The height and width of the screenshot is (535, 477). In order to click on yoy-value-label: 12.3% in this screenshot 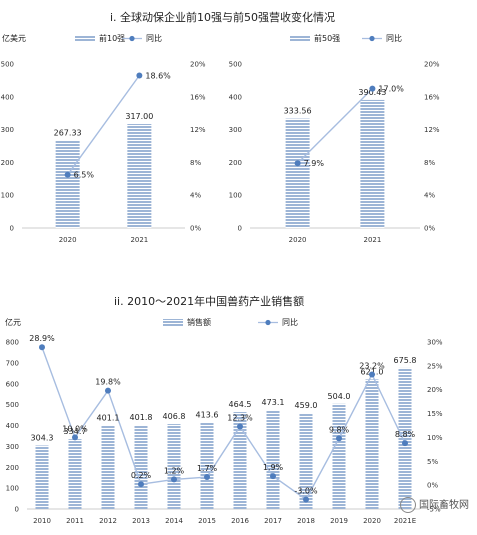, I will do `click(240, 417)`.